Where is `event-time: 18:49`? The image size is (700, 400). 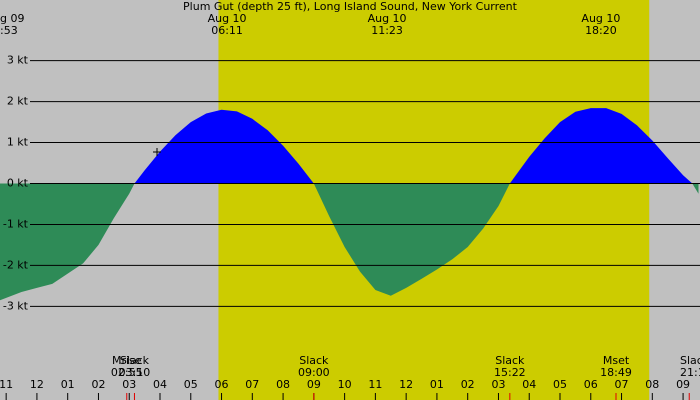 event-time: 18:49 is located at coordinates (616, 372).